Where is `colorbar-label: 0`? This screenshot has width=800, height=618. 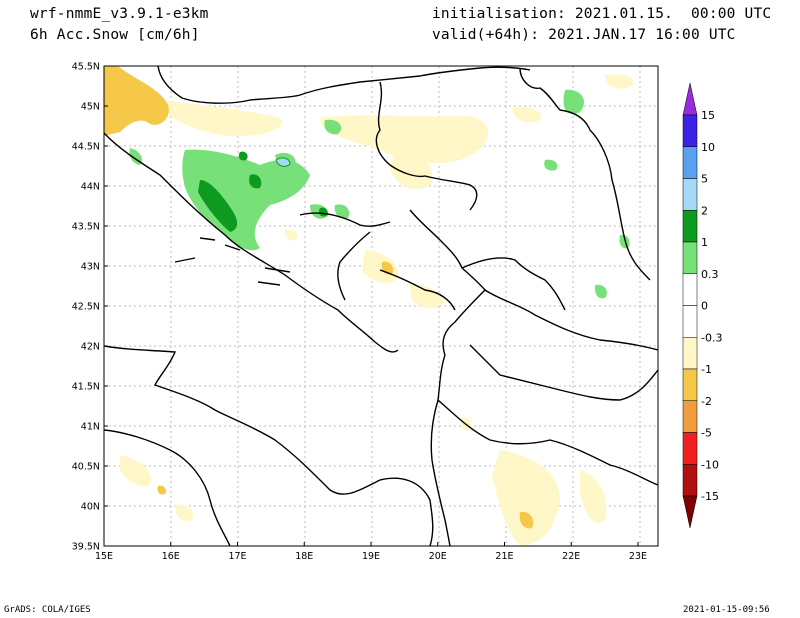
colorbar-label: 0 is located at coordinates (704, 306).